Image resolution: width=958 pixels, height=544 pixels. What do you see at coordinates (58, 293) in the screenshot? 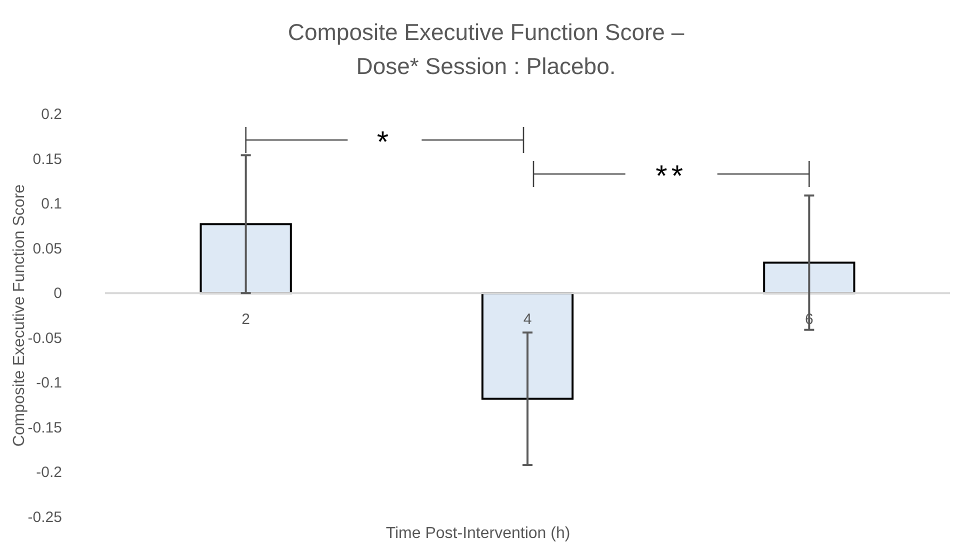
I see `y-tick-label: 0` at bounding box center [58, 293].